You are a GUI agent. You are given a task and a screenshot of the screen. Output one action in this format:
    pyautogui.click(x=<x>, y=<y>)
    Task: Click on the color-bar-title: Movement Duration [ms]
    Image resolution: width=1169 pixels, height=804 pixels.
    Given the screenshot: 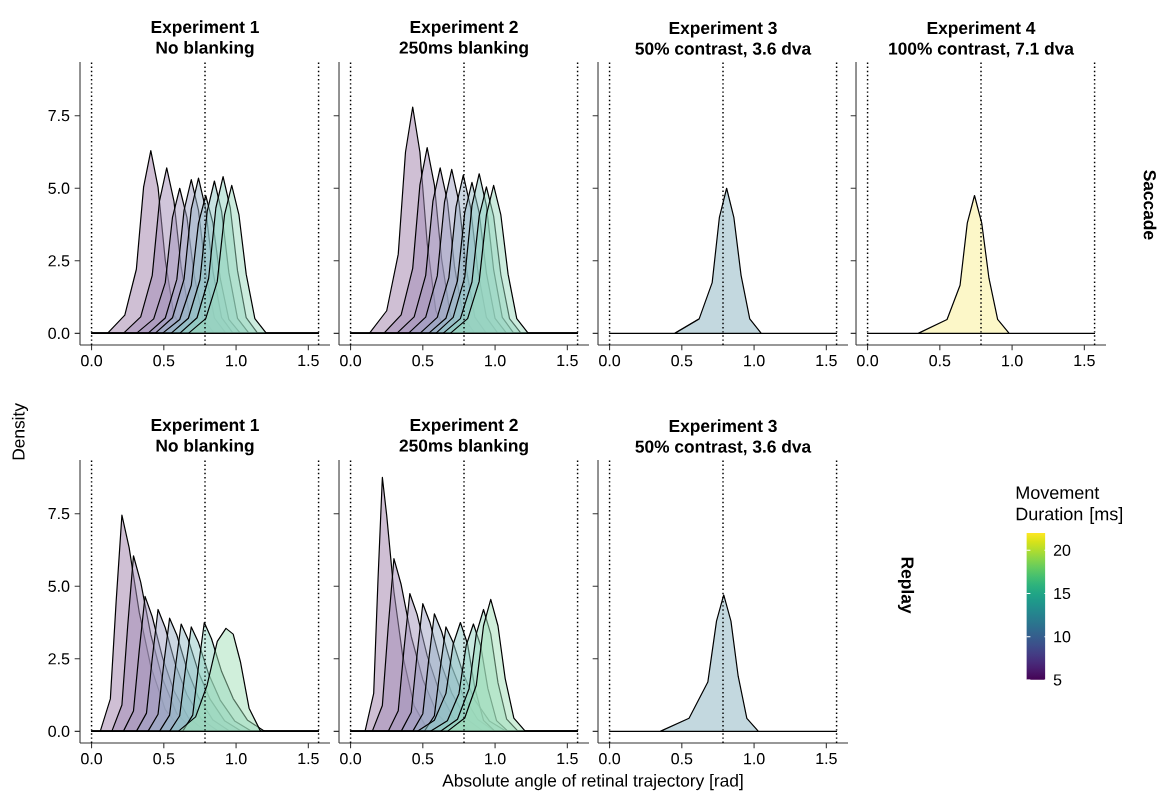 What is the action you would take?
    pyautogui.click(x=1069, y=505)
    